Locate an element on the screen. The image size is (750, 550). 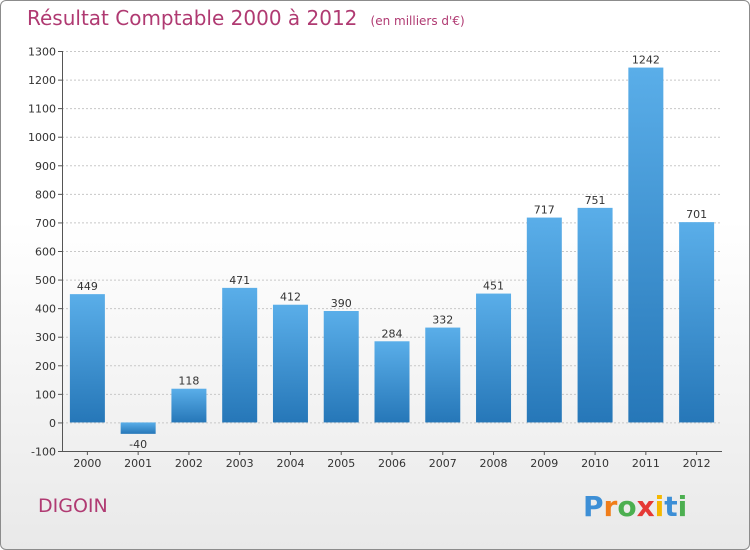
chart-subtitle: (en milliers d'€) is located at coordinates (417, 21).